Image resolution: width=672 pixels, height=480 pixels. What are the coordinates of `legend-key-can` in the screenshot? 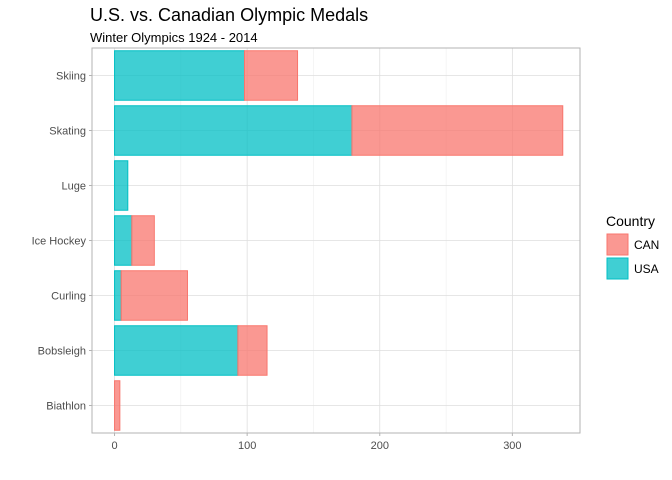 It's located at (617, 244).